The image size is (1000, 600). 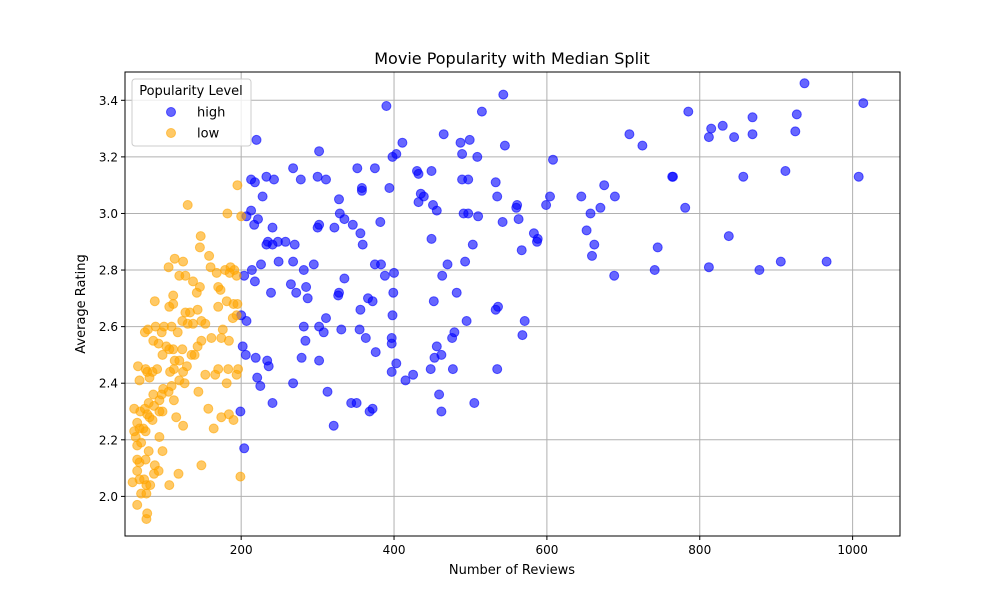 What do you see at coordinates (394, 550) in the screenshot?
I see `x-tick-label: 400` at bounding box center [394, 550].